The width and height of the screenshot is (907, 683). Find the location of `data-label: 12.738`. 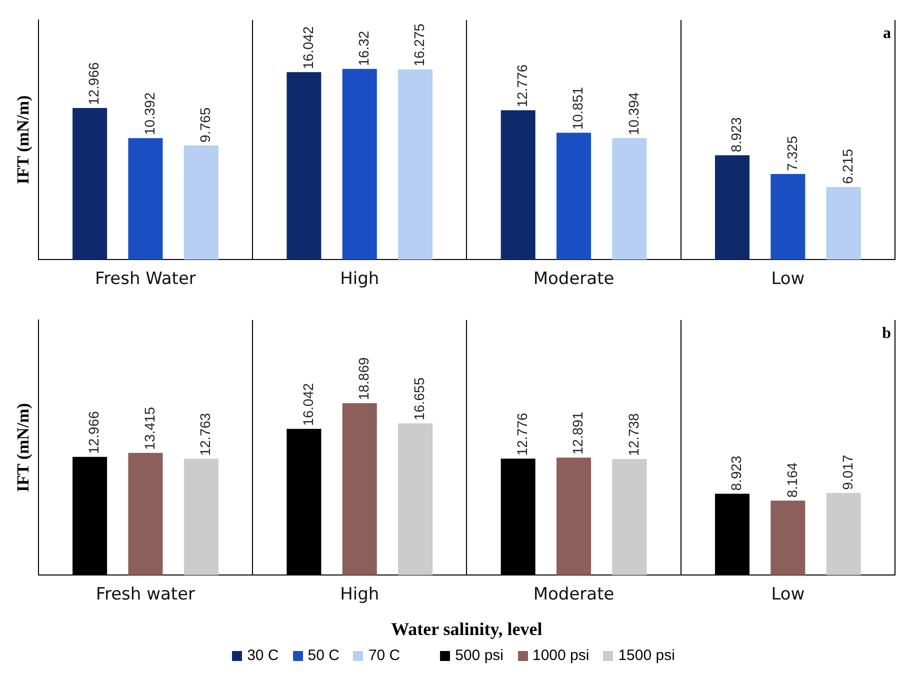

data-label: 12.738 is located at coordinates (633, 434).